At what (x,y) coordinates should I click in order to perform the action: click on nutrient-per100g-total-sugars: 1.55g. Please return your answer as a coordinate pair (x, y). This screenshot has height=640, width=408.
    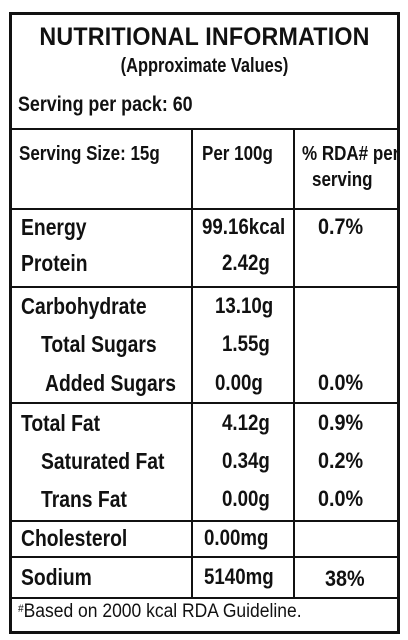
    Looking at the image, I should click on (246, 343).